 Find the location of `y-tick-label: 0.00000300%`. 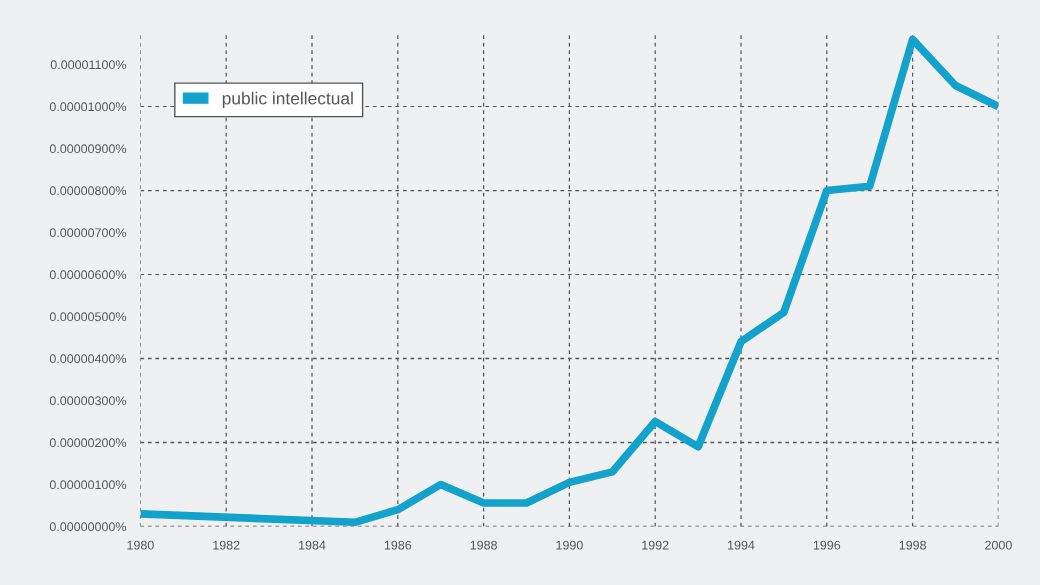

y-tick-label: 0.00000300% is located at coordinates (88, 401).